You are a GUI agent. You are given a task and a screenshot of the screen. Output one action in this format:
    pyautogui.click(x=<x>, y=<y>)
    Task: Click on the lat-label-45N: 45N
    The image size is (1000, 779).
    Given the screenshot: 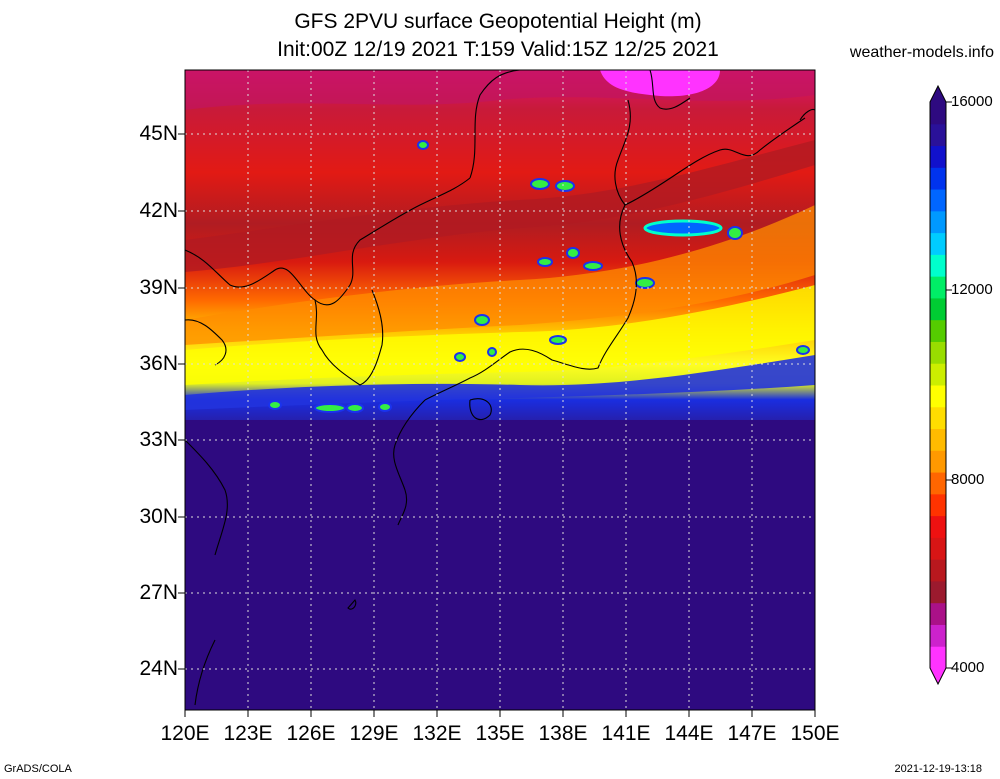 What is the action you would take?
    pyautogui.click(x=158, y=133)
    